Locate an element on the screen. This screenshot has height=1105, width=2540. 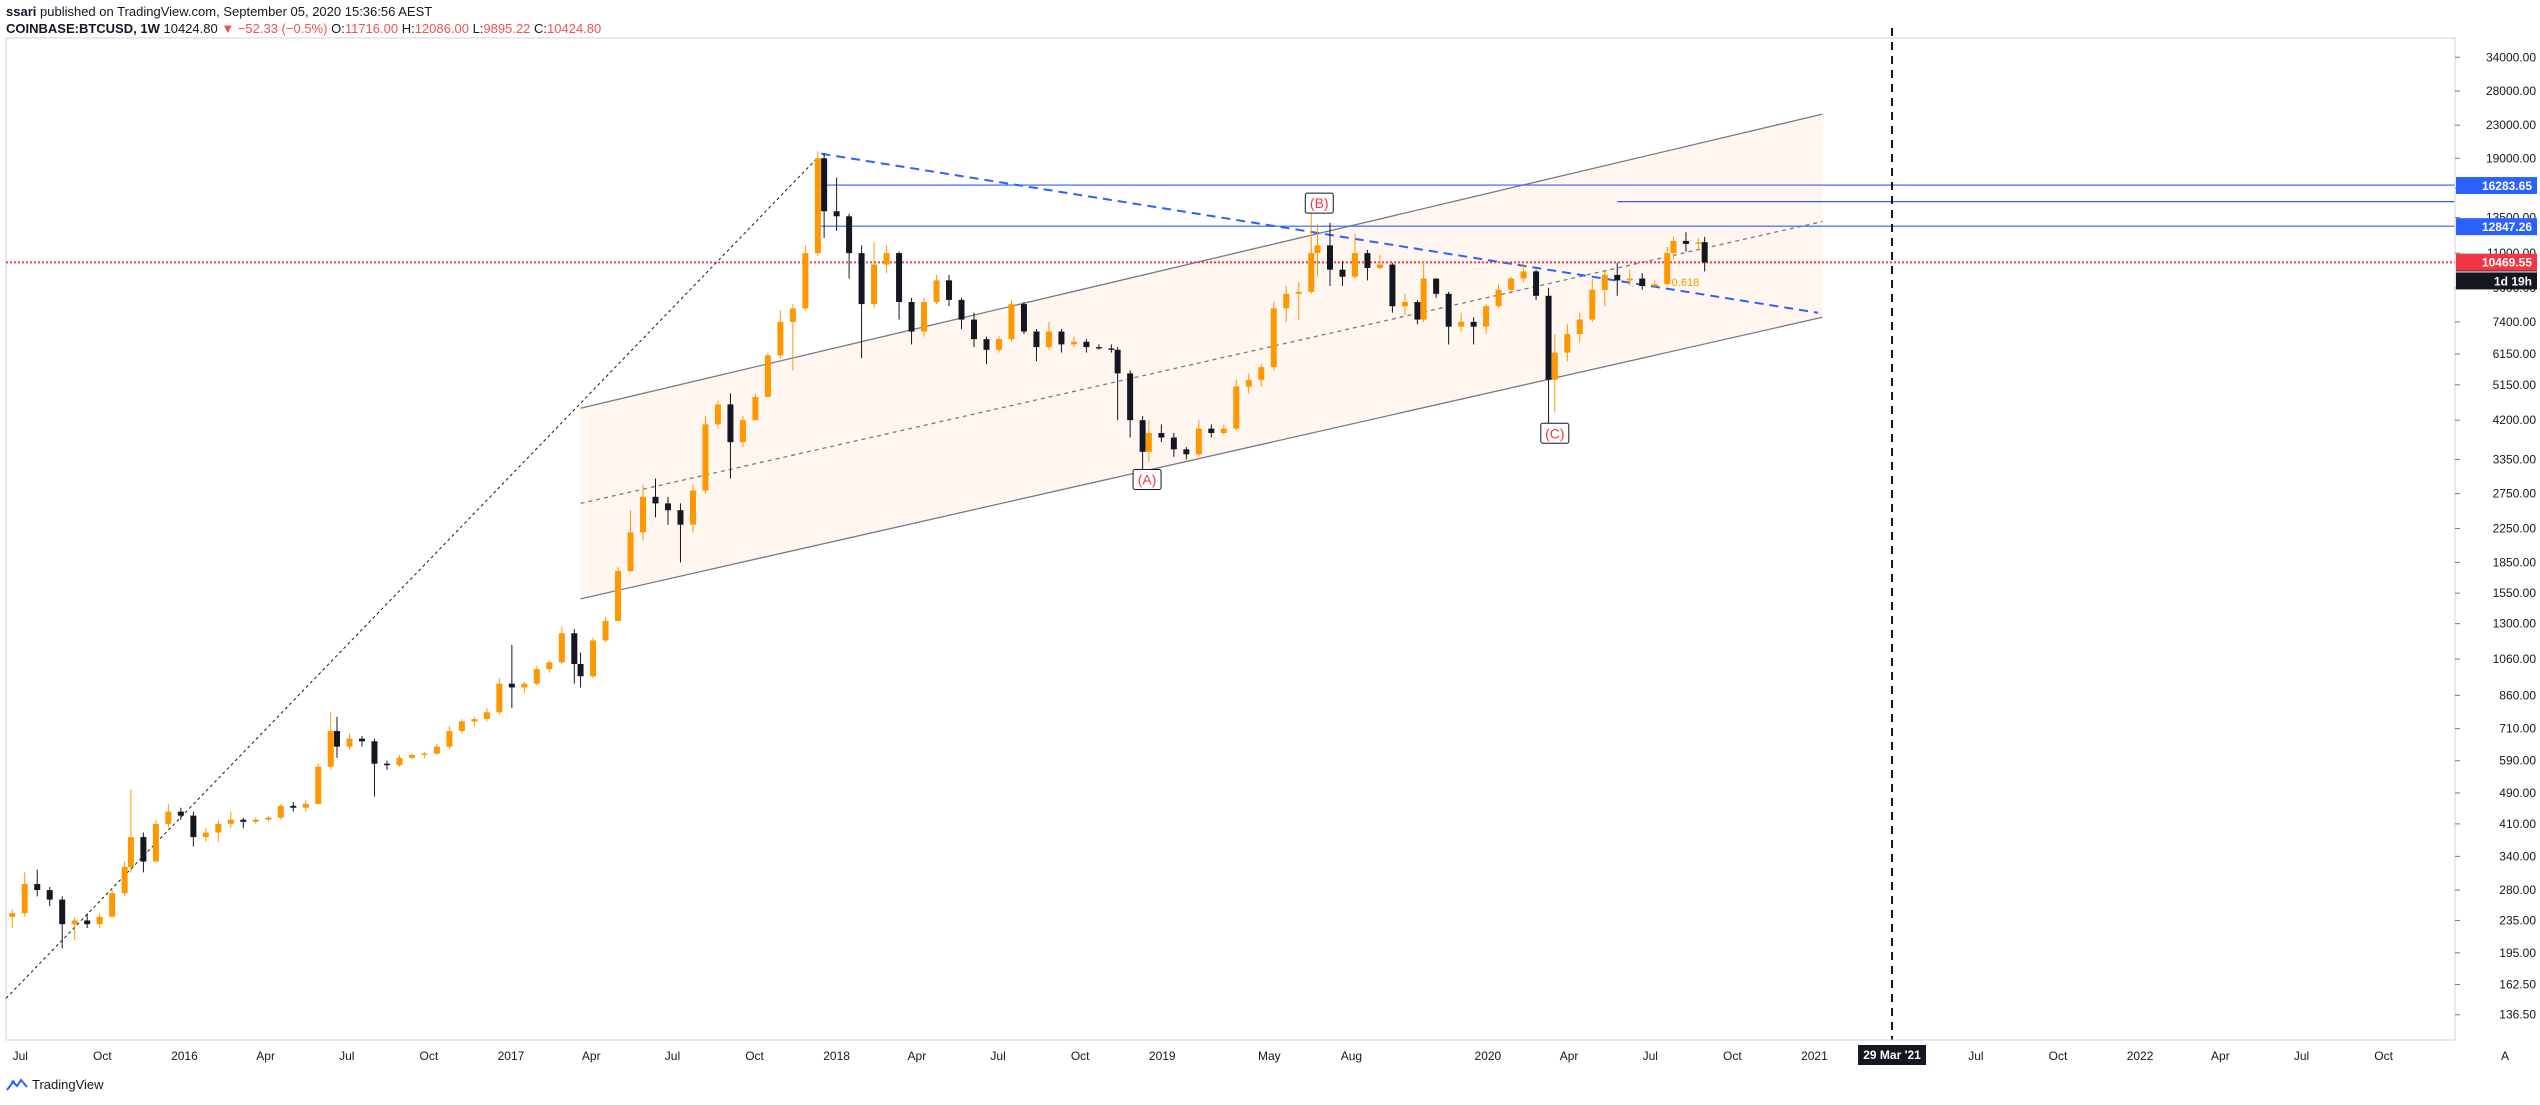
interval-label: , 1W is located at coordinates (146, 28).